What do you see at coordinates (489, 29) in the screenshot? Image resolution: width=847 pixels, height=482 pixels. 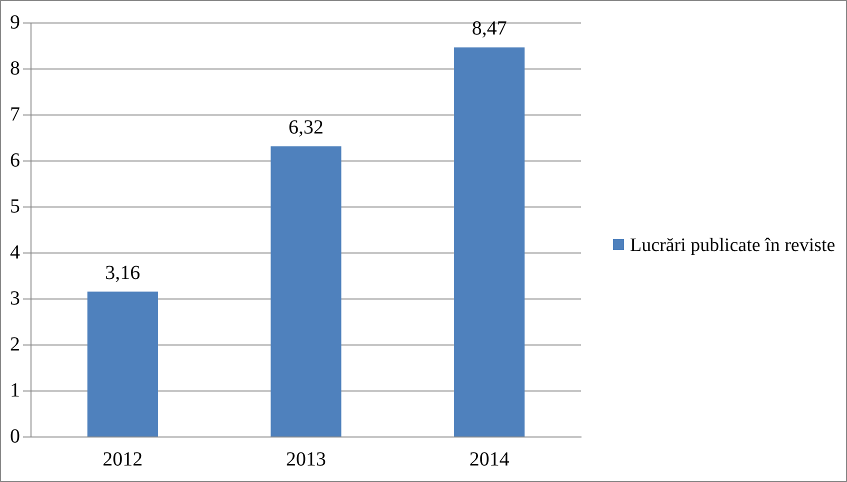 I see `data-label: 8,47` at bounding box center [489, 29].